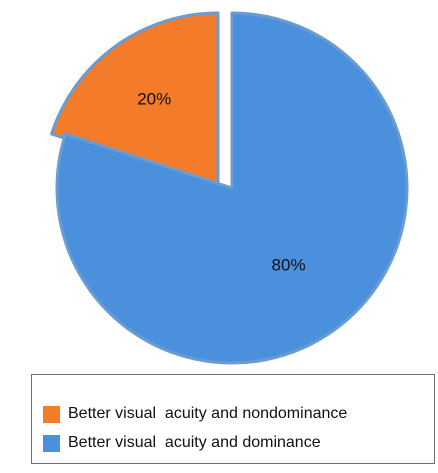 This screenshot has height=473, width=438. Describe the element at coordinates (208, 413) in the screenshot. I see `legend-label-nondominance: Better visual acuity and nondominance` at that location.